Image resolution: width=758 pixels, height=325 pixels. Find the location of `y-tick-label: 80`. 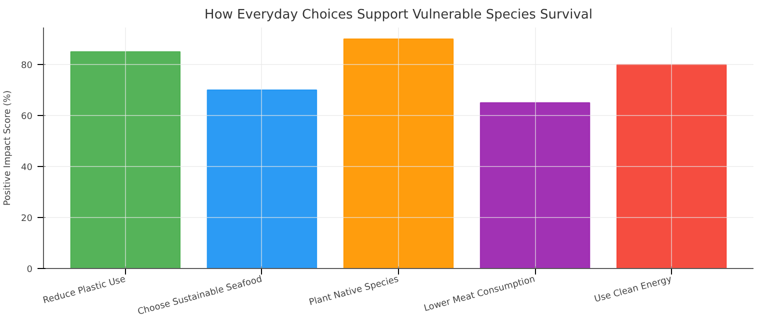

y-tick-label: 80 is located at coordinates (27, 65).